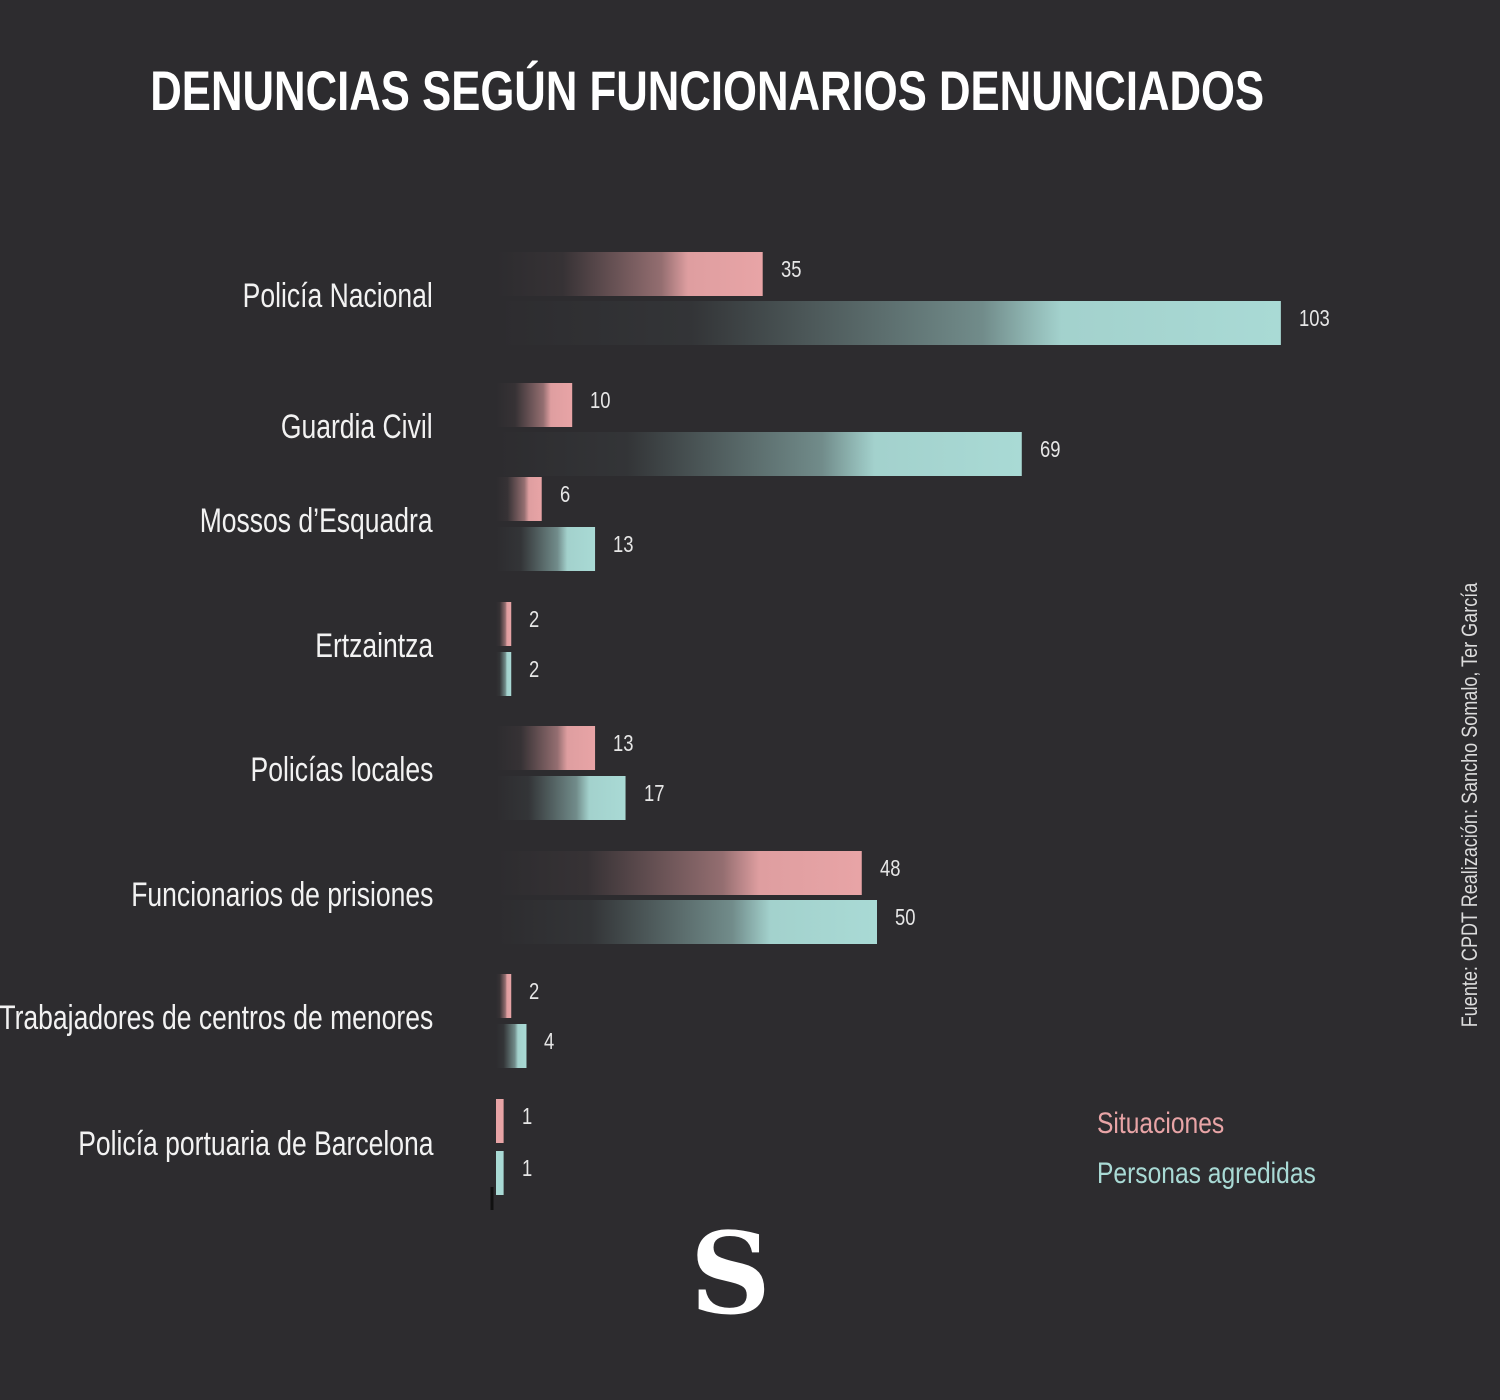  What do you see at coordinates (600, 400) in the screenshot?
I see `value-label-guardia-civil-situaciones: 10` at bounding box center [600, 400].